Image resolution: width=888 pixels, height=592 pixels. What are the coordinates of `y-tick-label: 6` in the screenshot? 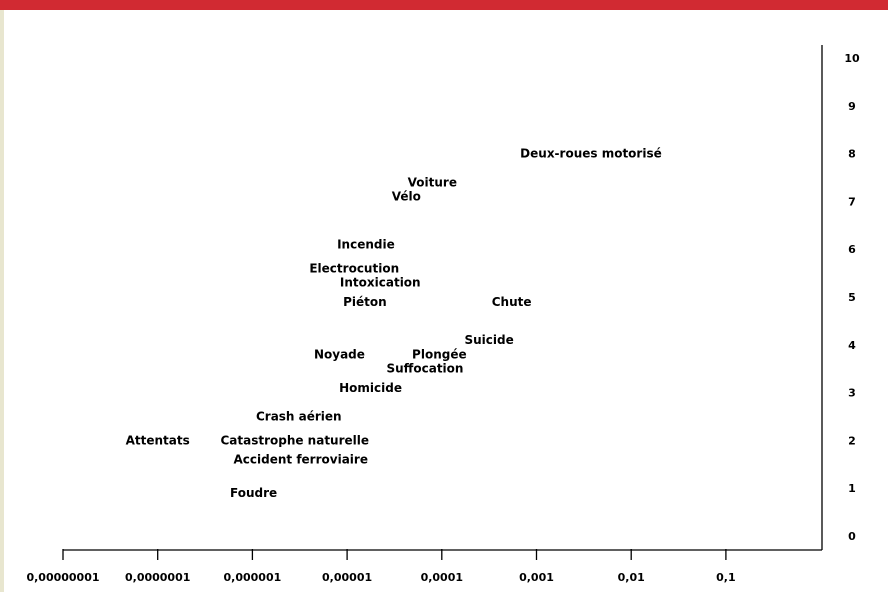 It's located at (852, 249).